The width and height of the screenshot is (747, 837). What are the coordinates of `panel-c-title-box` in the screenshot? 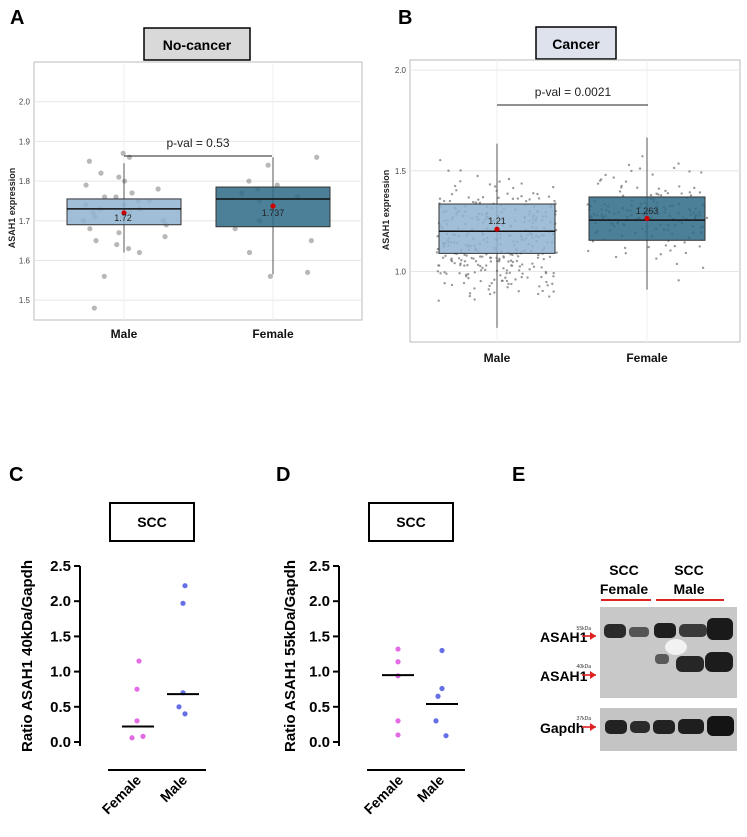 It's located at (152, 522).